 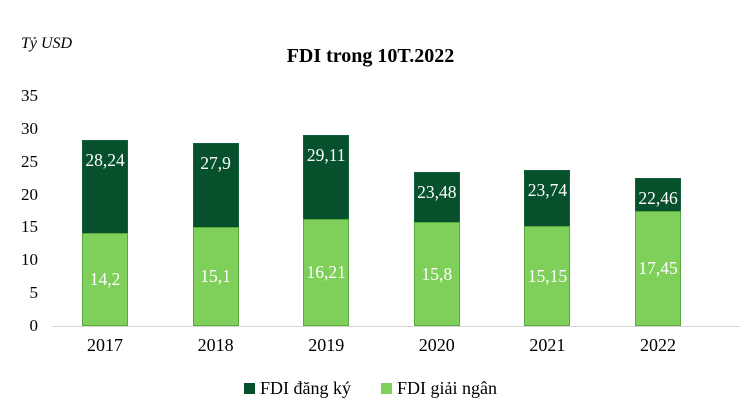 What do you see at coordinates (215, 162) in the screenshot?
I see `value-label-registered-2018: 27,9` at bounding box center [215, 162].